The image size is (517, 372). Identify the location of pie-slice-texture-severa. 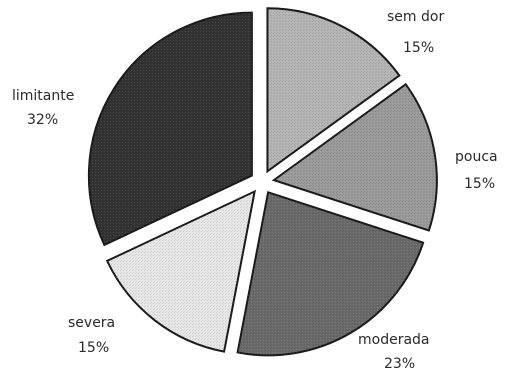
(181, 271).